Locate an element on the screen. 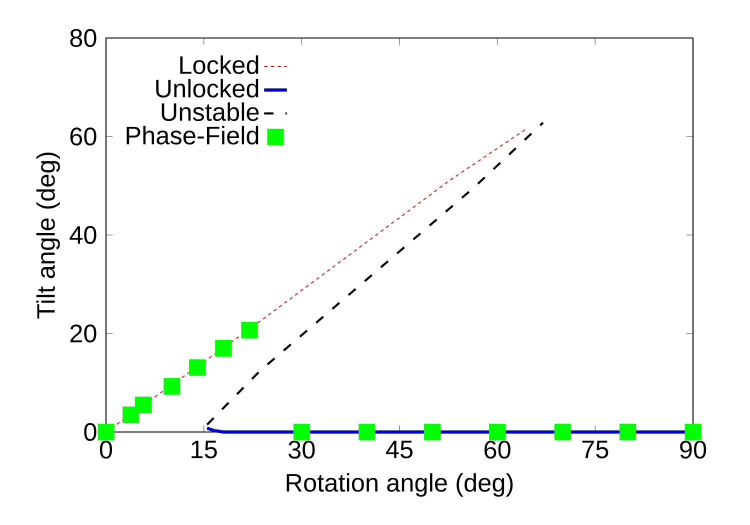 Image resolution: width=750 pixels, height=525 pixels. x-tick-label: 0 is located at coordinates (106, 449).